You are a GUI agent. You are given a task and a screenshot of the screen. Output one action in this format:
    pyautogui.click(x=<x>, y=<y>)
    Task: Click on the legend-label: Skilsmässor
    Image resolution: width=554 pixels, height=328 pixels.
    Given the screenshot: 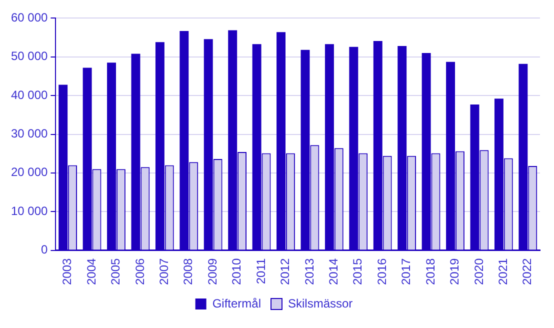 What is the action you would take?
    pyautogui.click(x=320, y=303)
    